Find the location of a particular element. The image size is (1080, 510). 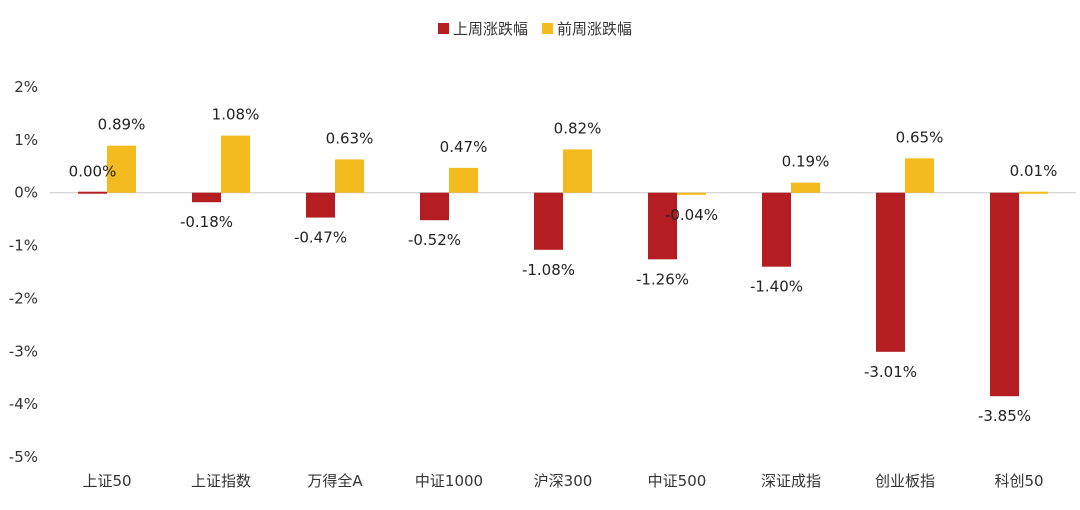

data-label: -1.40% is located at coordinates (776, 287).